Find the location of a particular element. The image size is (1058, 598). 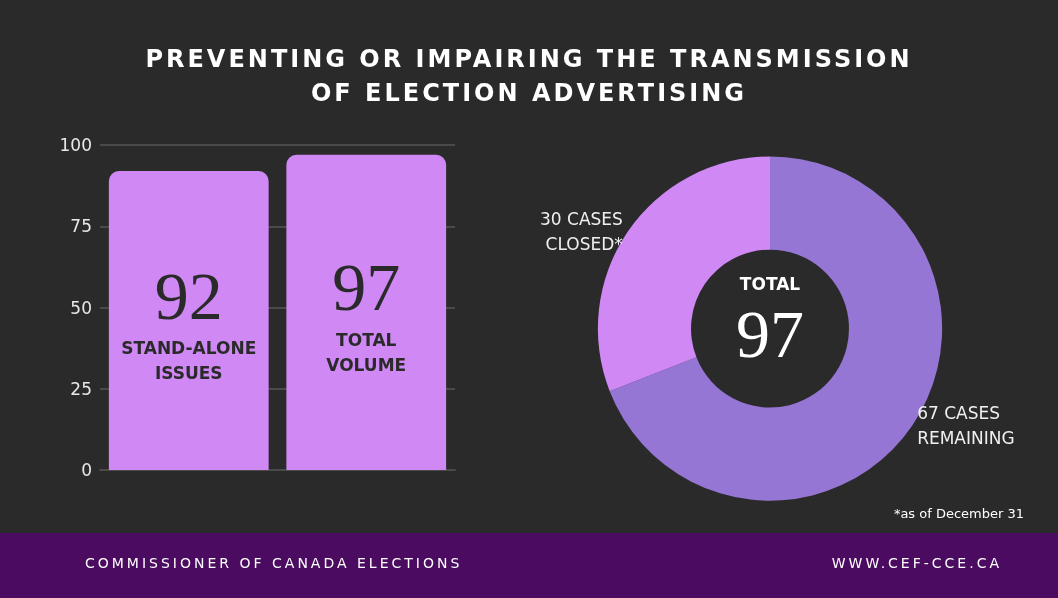

y-tick-label: 50 is located at coordinates (81, 307).